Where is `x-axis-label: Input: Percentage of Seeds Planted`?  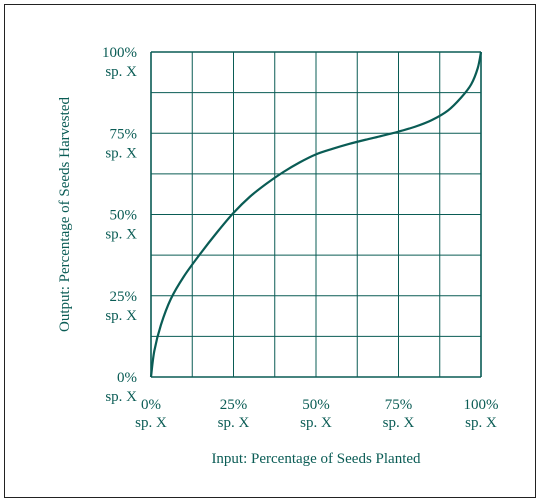
x-axis-label: Input: Percentage of Seeds Planted is located at coordinates (316, 459).